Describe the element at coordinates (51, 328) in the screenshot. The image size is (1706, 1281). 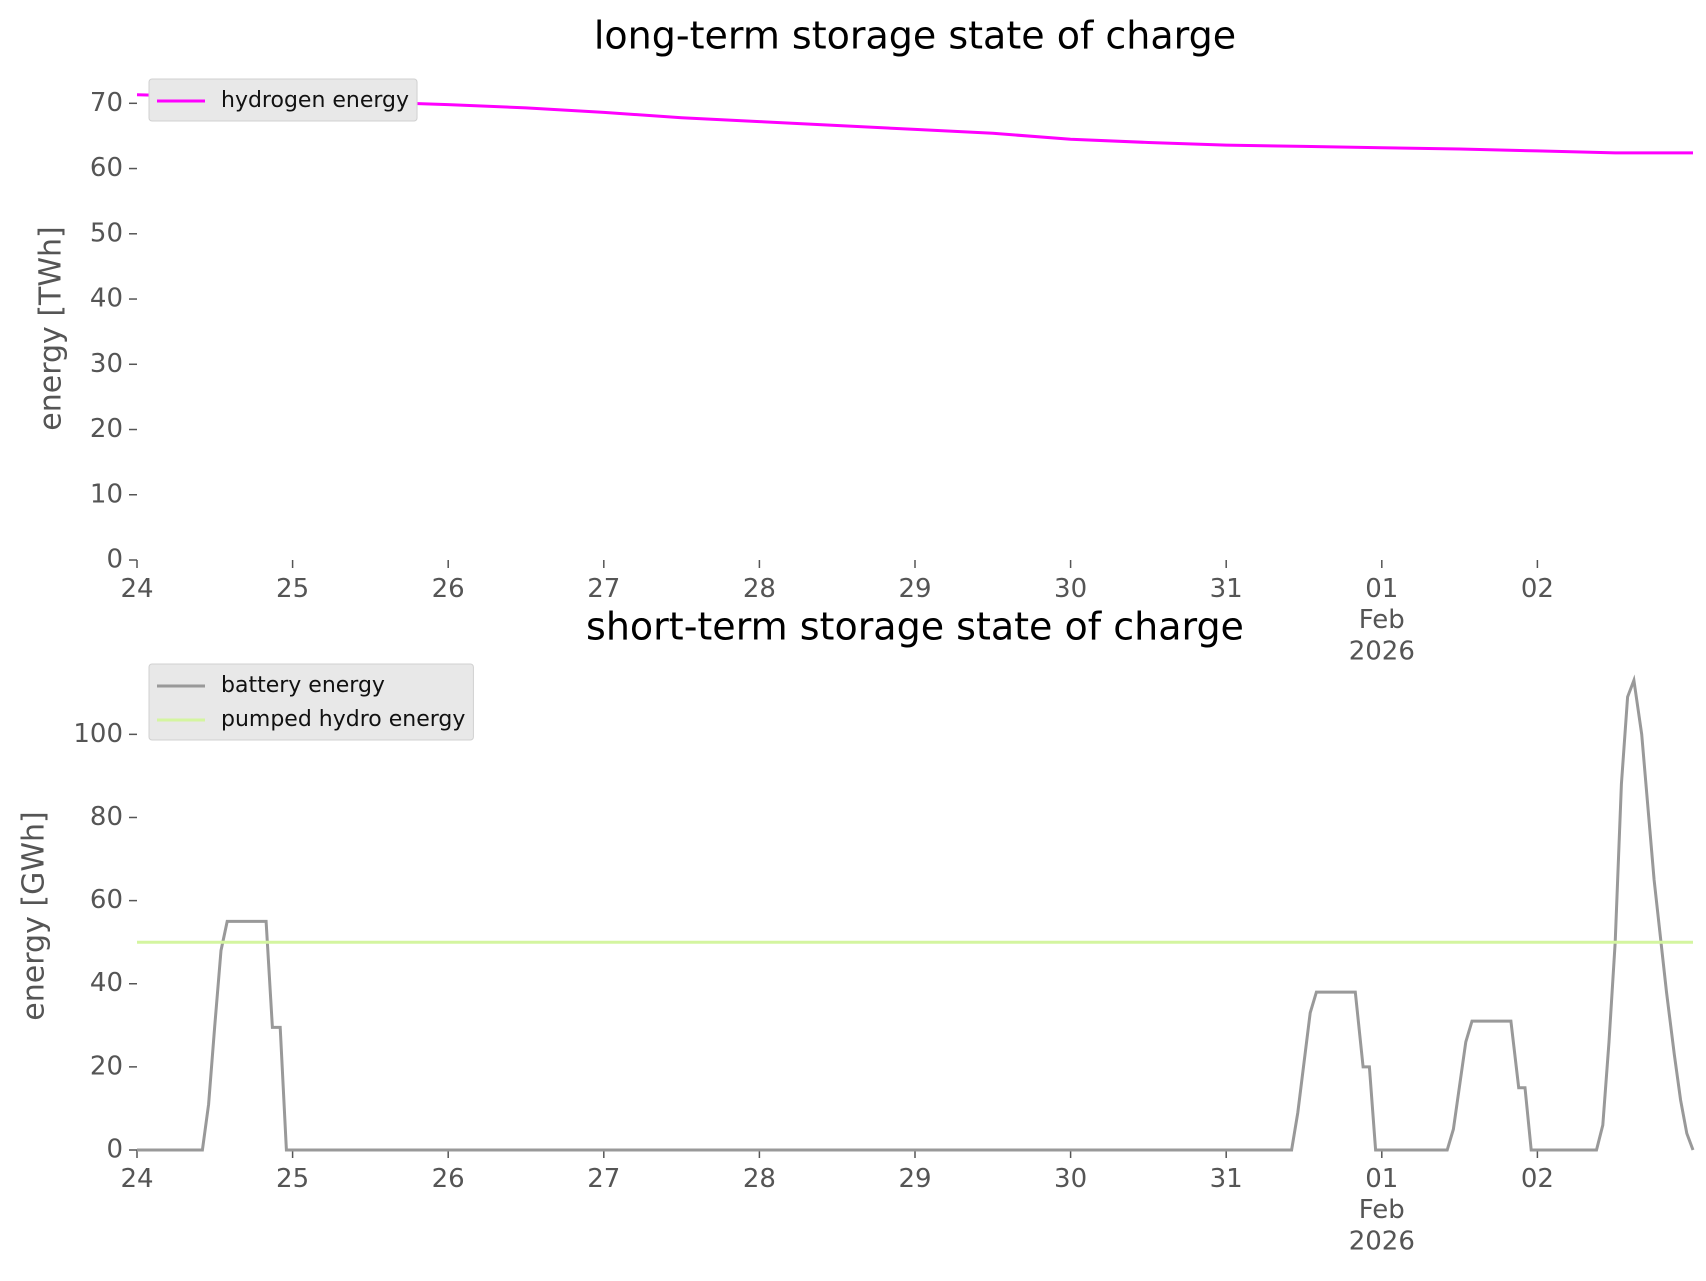
I see `y-axis-label: energy [TWh]` at that location.